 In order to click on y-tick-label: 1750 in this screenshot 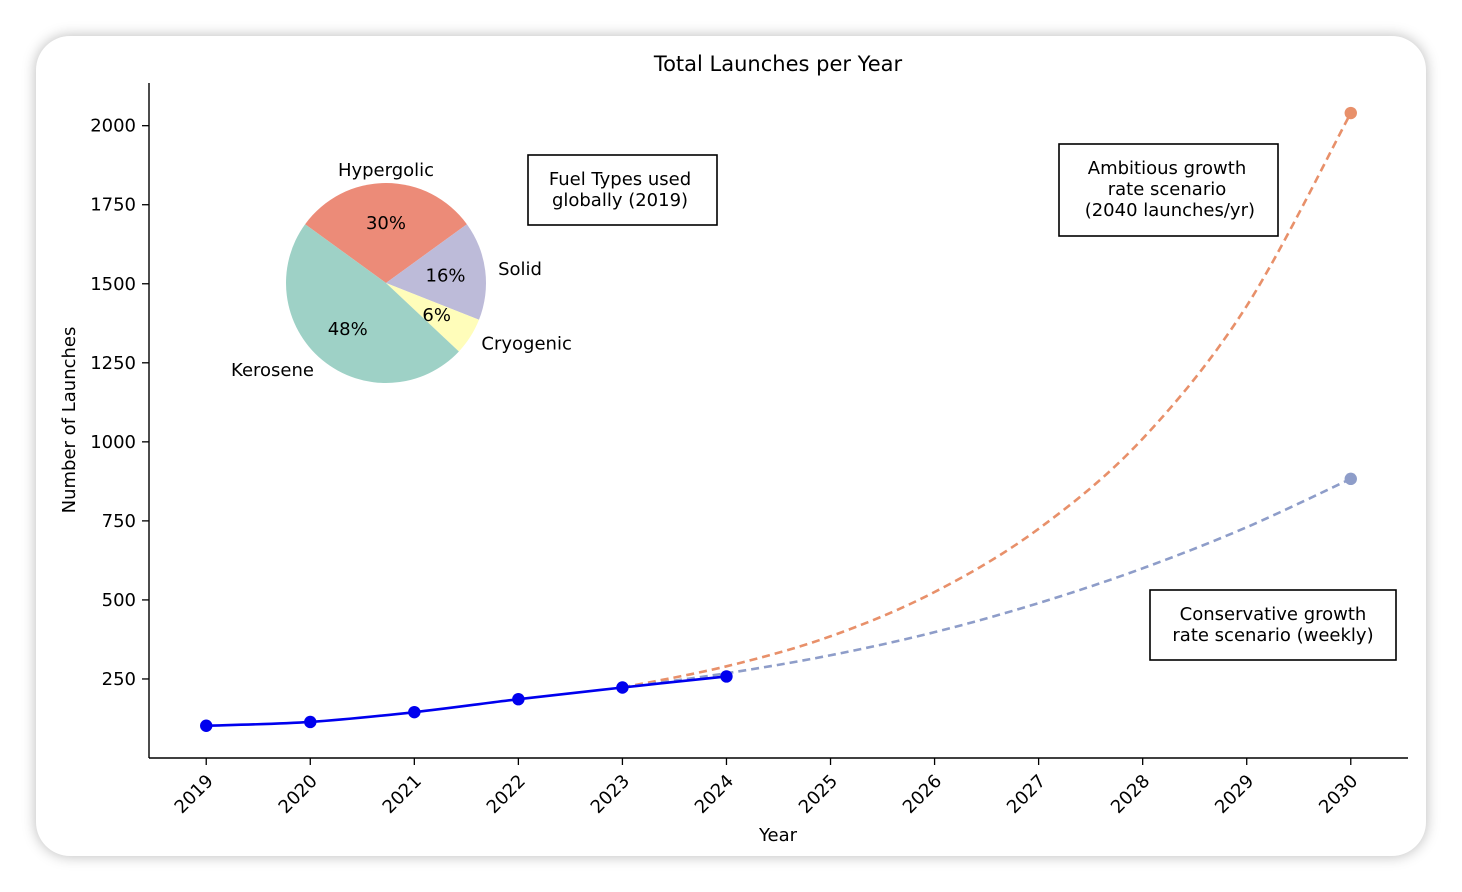, I will do `click(113, 205)`.